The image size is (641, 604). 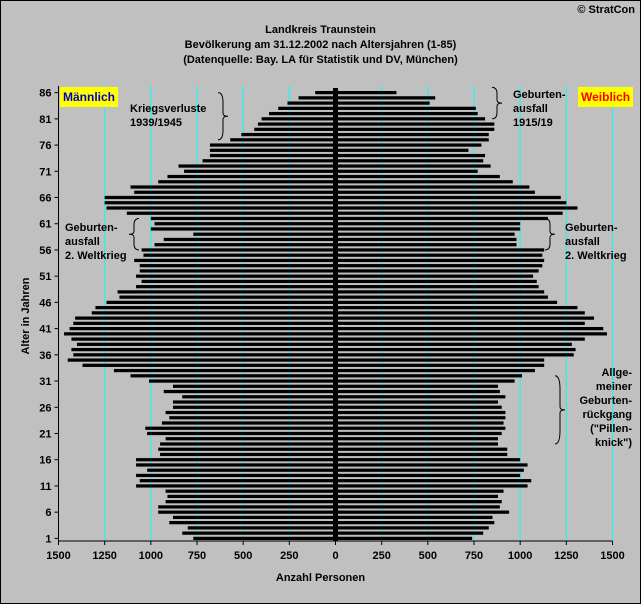 What do you see at coordinates (428, 556) in the screenshot?
I see `x-tick-label: 500` at bounding box center [428, 556].